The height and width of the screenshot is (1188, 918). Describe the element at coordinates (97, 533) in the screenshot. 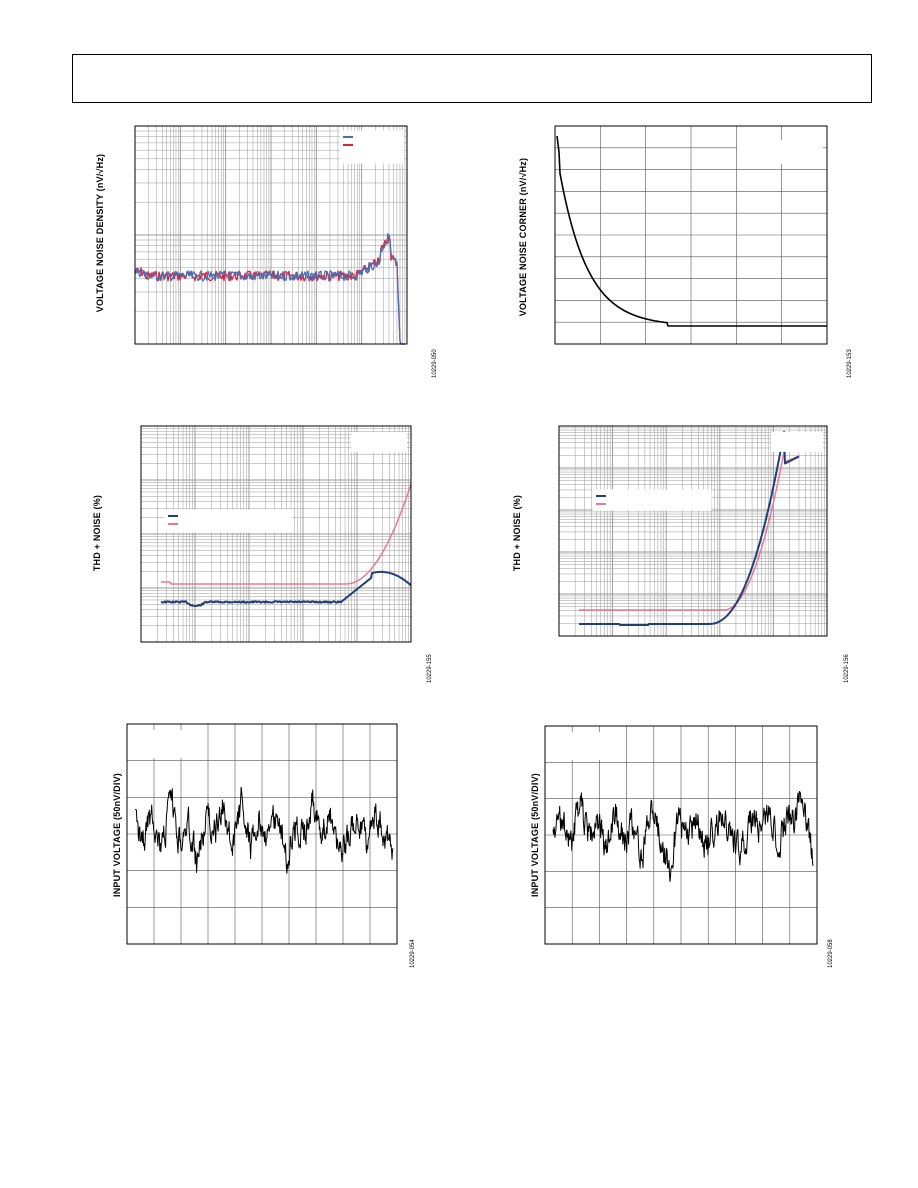

I see `chart3-ylabel: THD + NOISE (%)` at that location.